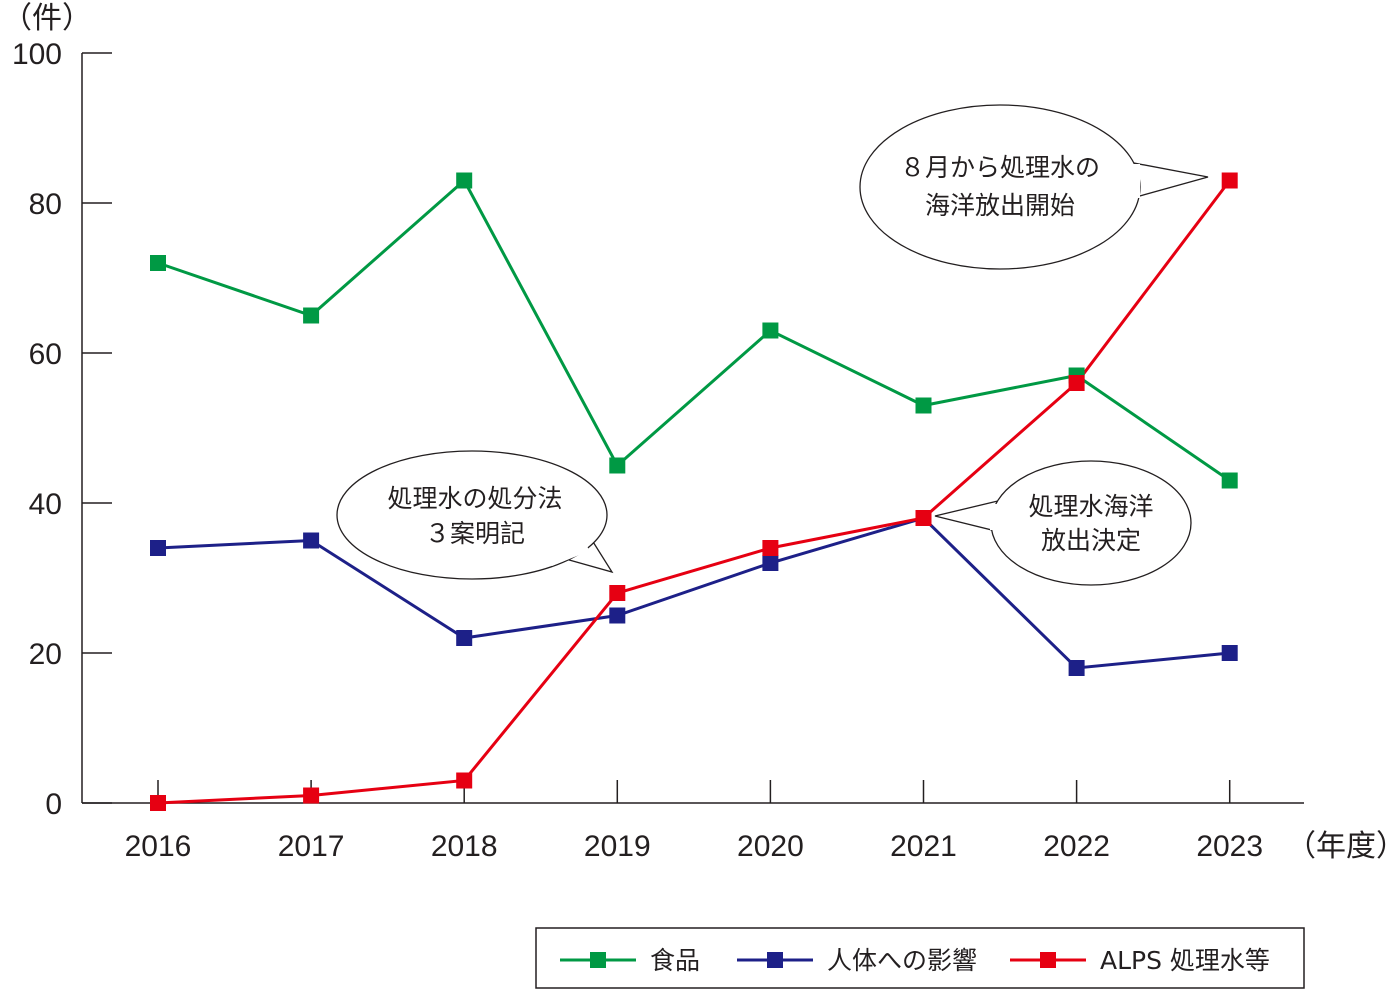 This screenshot has width=1392, height=989. Describe the element at coordinates (45, 354) in the screenshot. I see `y-tick-label: 60` at that location.